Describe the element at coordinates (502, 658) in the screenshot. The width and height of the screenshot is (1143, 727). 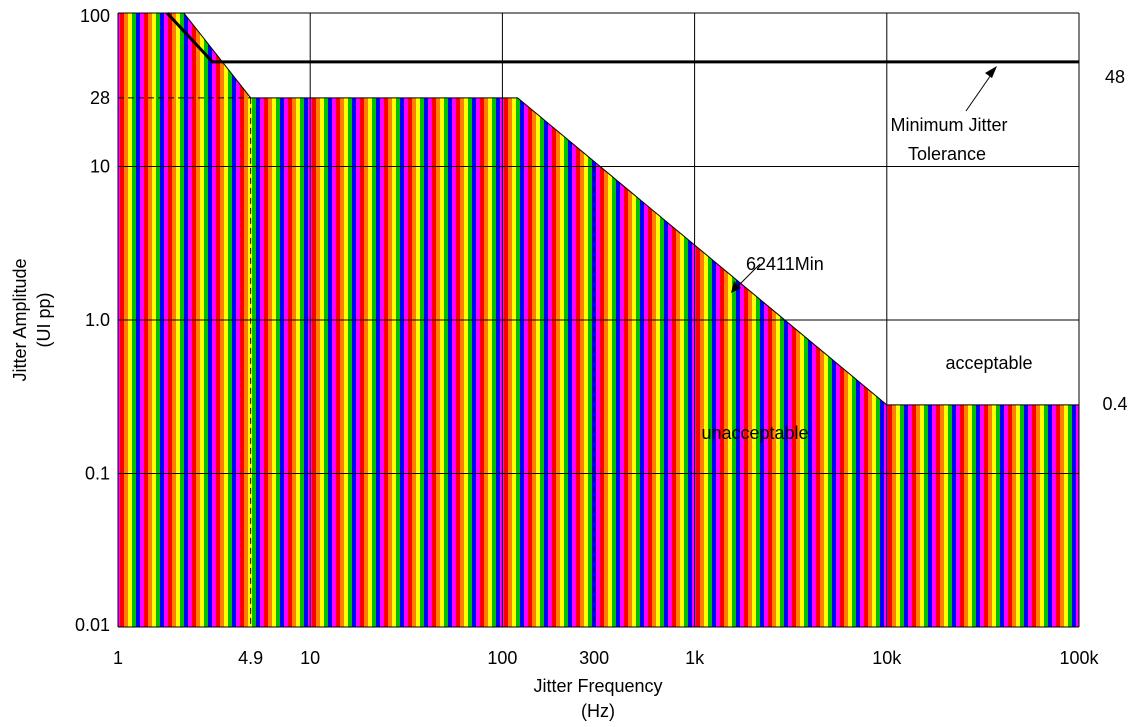
I see `x-tick-label: 100` at that location.